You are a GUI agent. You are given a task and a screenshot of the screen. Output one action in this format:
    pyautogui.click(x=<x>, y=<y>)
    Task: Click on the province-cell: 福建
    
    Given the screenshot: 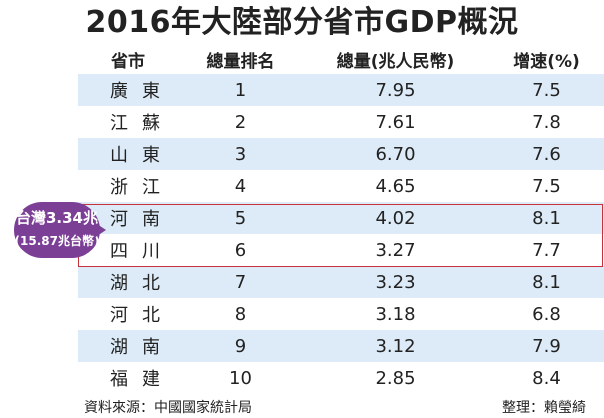 What is the action you would take?
    pyautogui.click(x=142, y=379)
    